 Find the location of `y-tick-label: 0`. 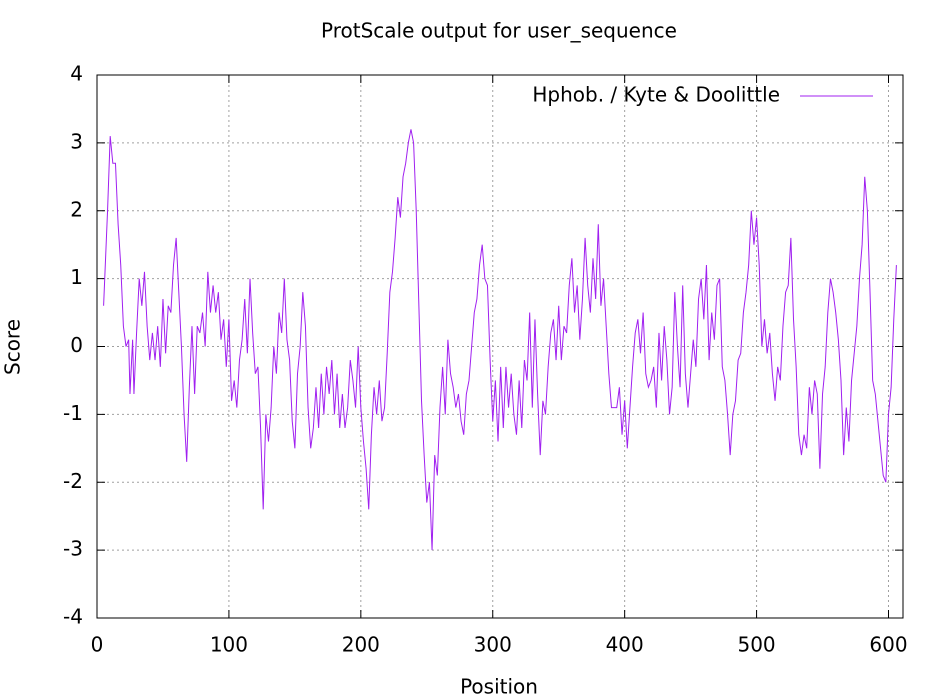

y-tick-label: 0 is located at coordinates (76, 345).